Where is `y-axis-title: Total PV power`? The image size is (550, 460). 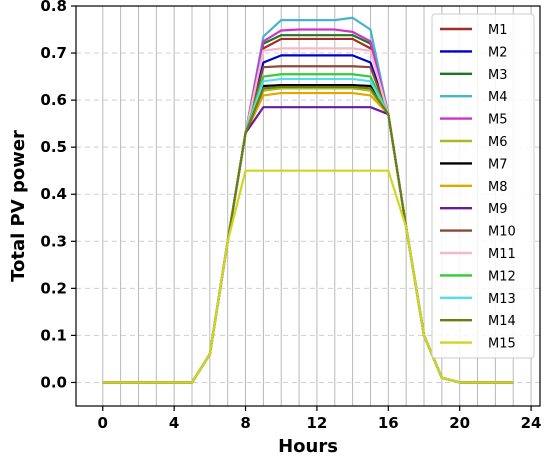 y-axis-title: Total PV power is located at coordinates (18, 206).